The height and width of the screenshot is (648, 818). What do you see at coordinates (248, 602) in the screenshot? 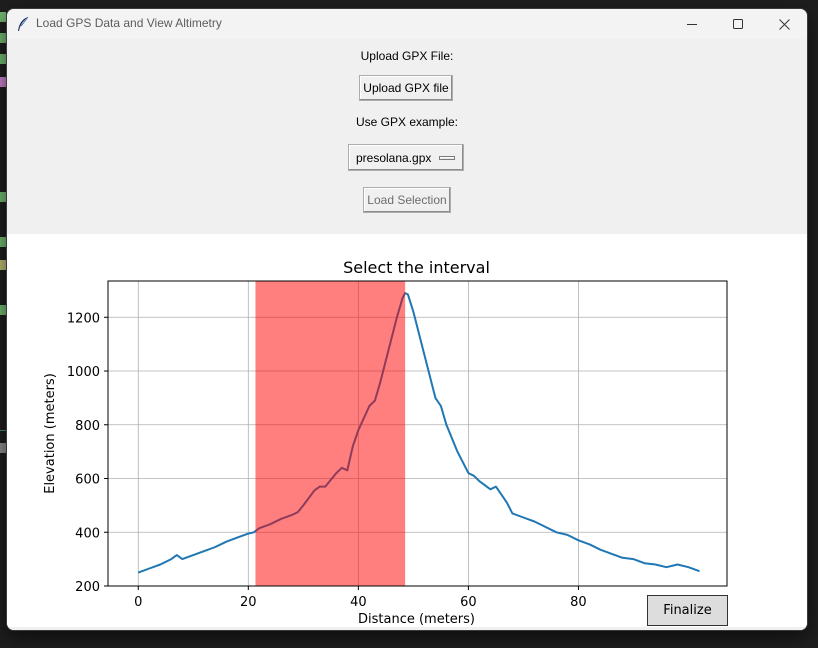
I see `x-tick-label: 20` at bounding box center [248, 602].